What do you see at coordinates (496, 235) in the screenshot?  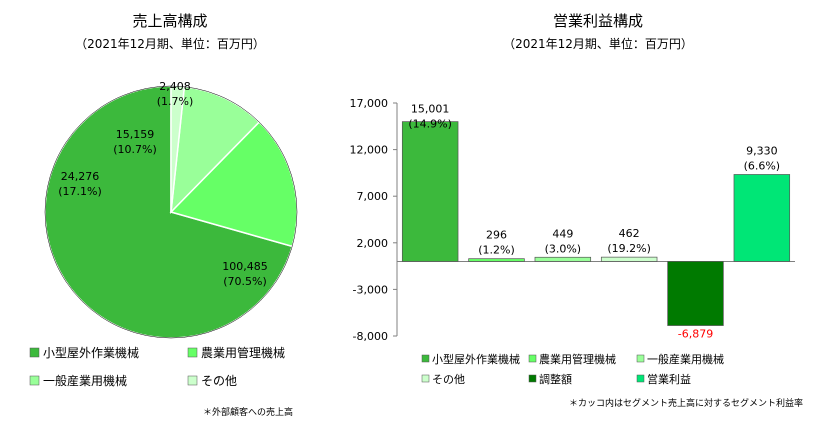 I see `bar-value-label: 296` at bounding box center [496, 235].